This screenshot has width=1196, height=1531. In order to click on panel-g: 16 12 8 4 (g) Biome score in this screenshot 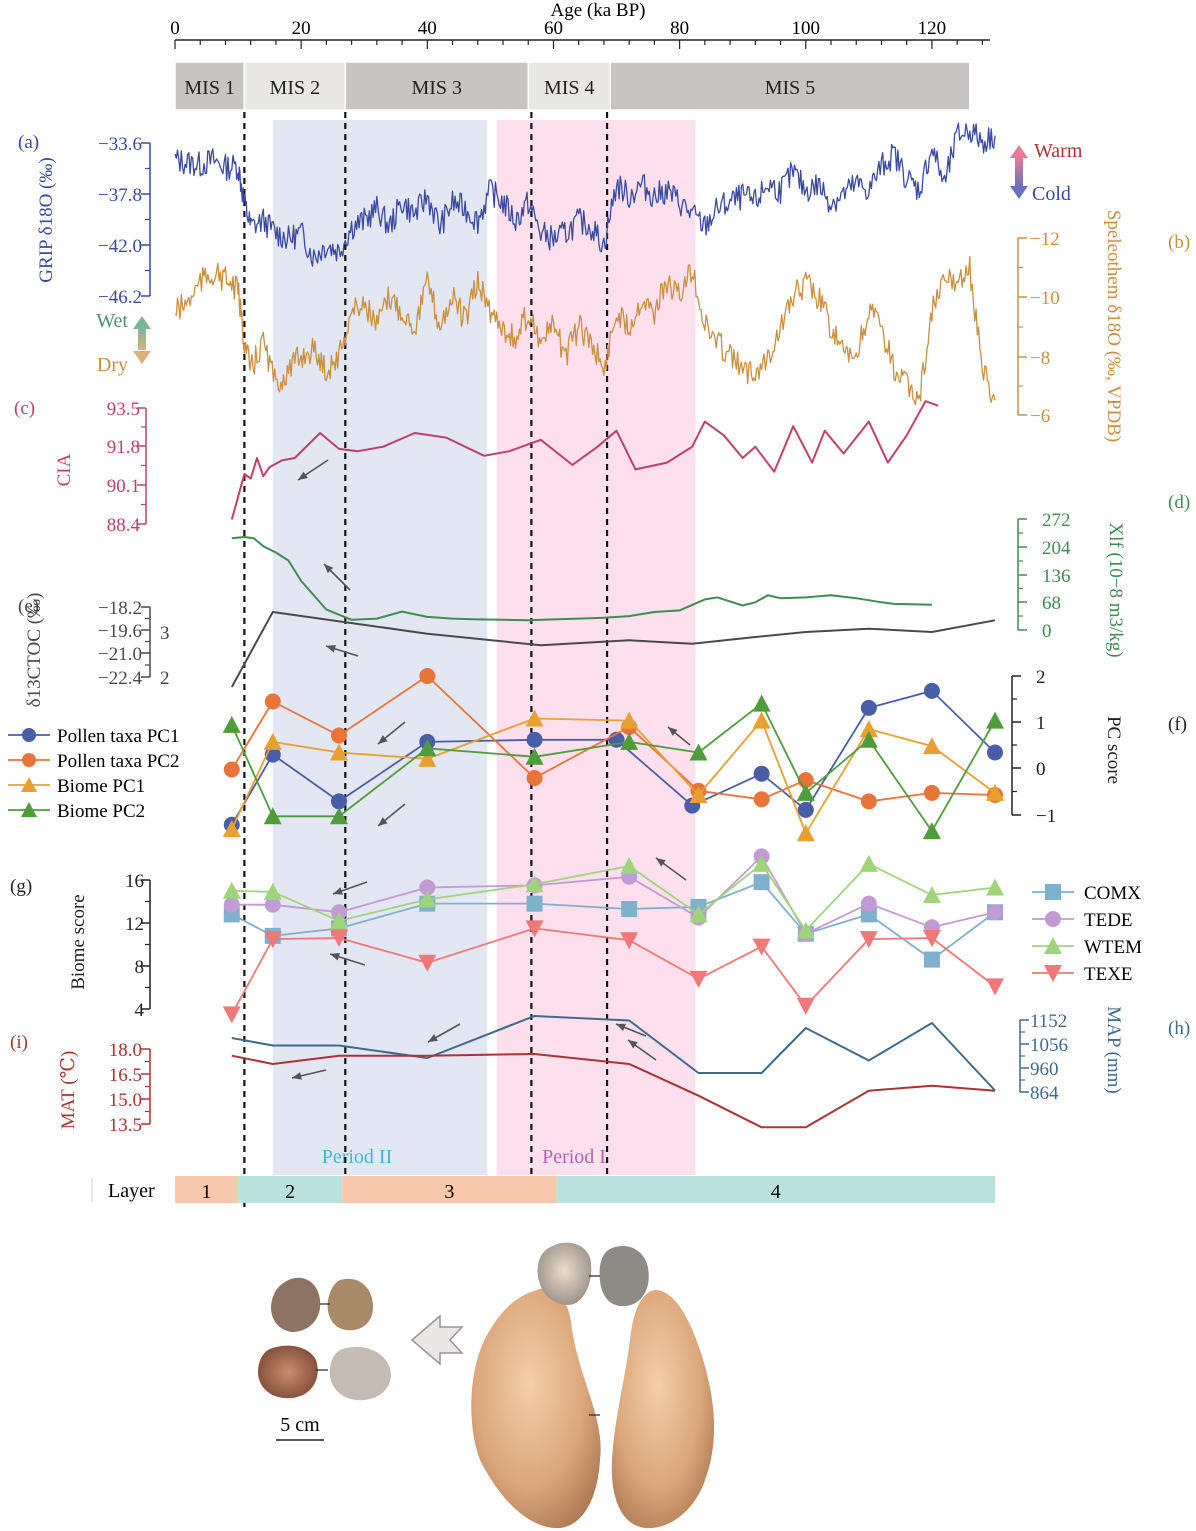, I will do `click(507, 936)`.